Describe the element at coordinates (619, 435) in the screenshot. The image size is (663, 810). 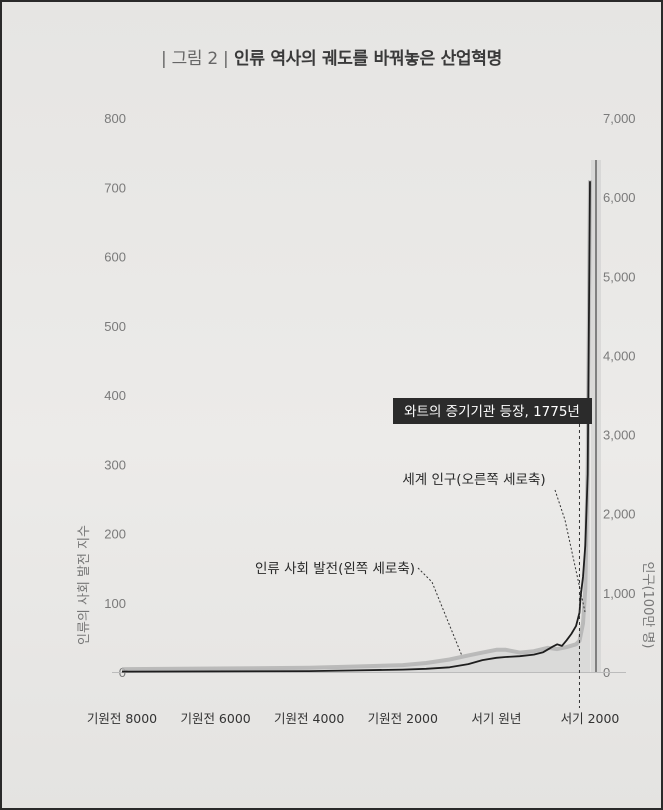
I see `right-tick-label: 3,000` at that location.